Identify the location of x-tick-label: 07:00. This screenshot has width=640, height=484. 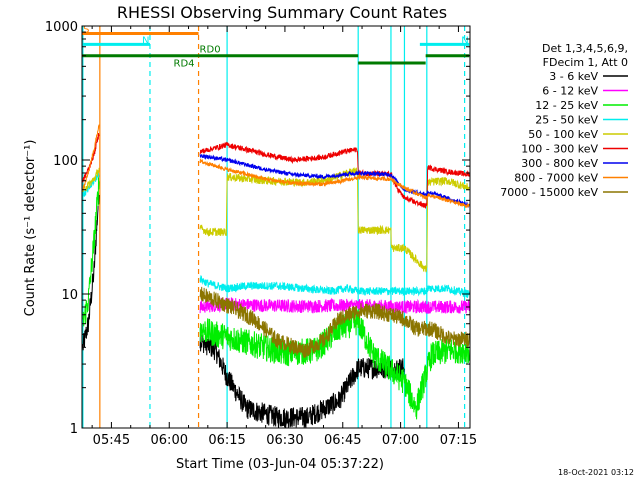
(400, 440).